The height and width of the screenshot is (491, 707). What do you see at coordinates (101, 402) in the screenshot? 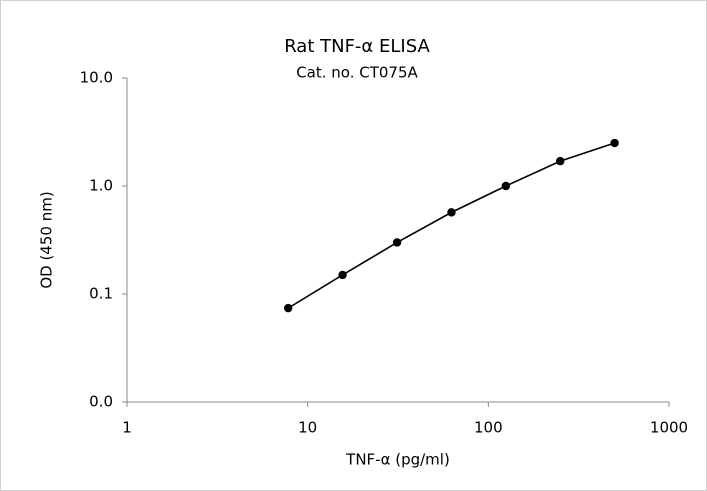
I see `y-tick-label: 0.0` at bounding box center [101, 402].